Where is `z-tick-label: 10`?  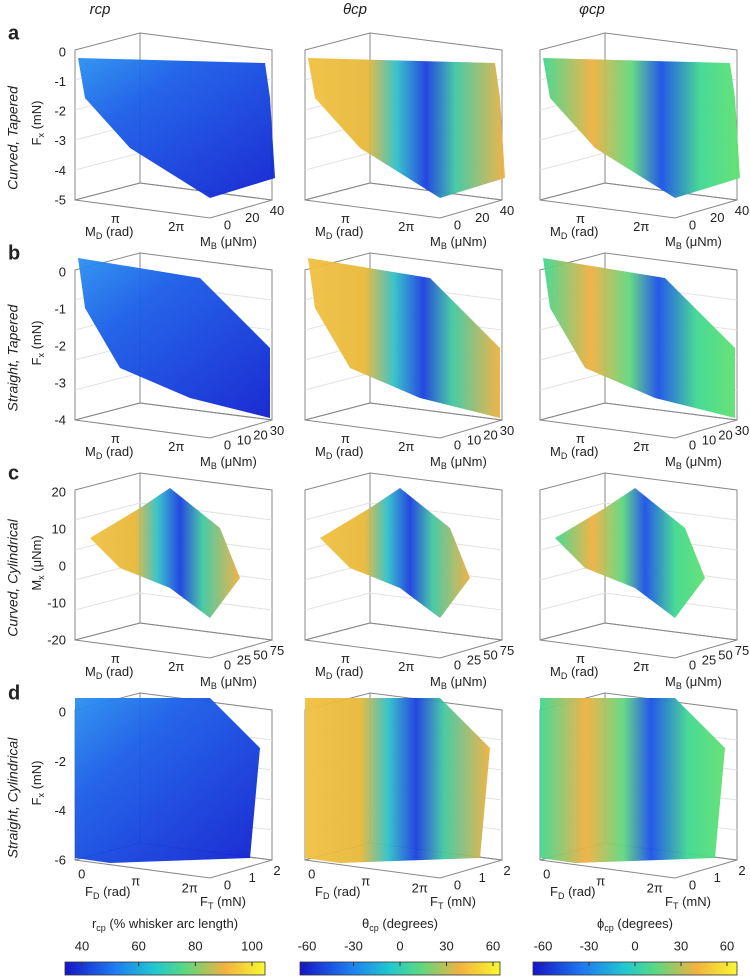 z-tick-label: 10 is located at coordinates (59, 528).